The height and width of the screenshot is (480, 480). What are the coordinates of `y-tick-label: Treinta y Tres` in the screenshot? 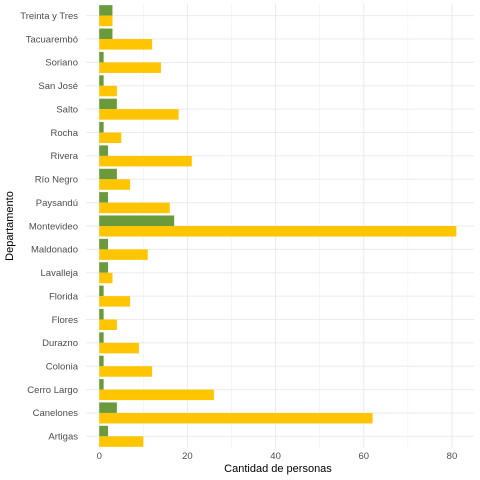 It's located at (49, 16).